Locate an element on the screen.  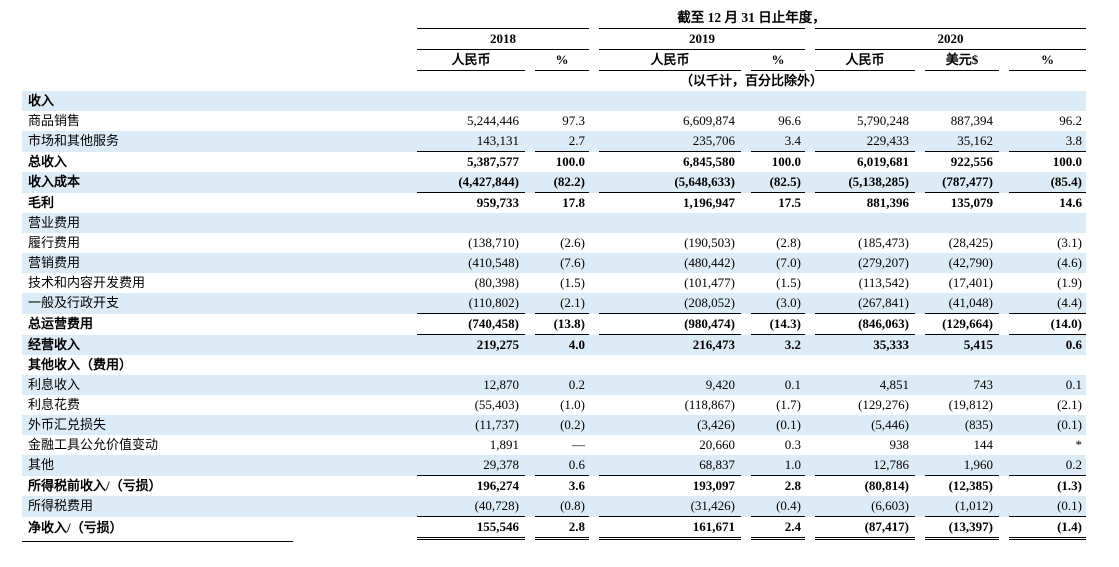
cell-rmb-2018: (80,398) is located at coordinates (496, 282).